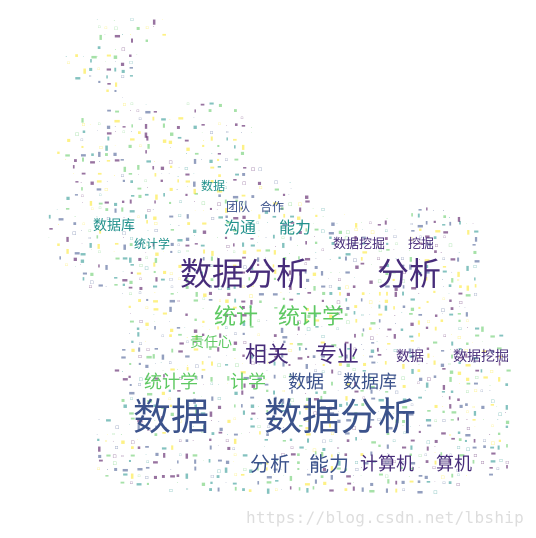  Describe the element at coordinates (238, 207) in the screenshot. I see `cloud-word: 团队` at that location.